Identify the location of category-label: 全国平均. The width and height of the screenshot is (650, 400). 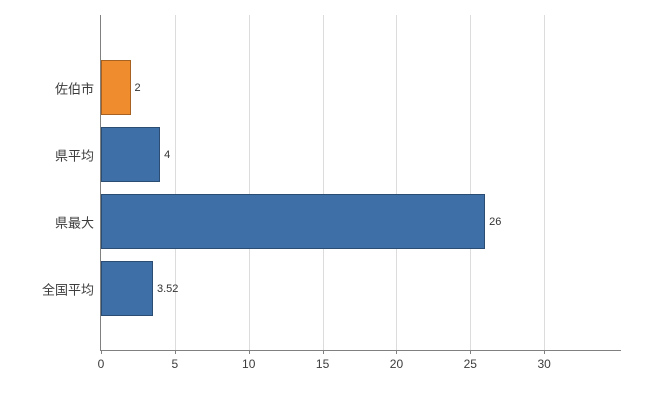
(67, 289).